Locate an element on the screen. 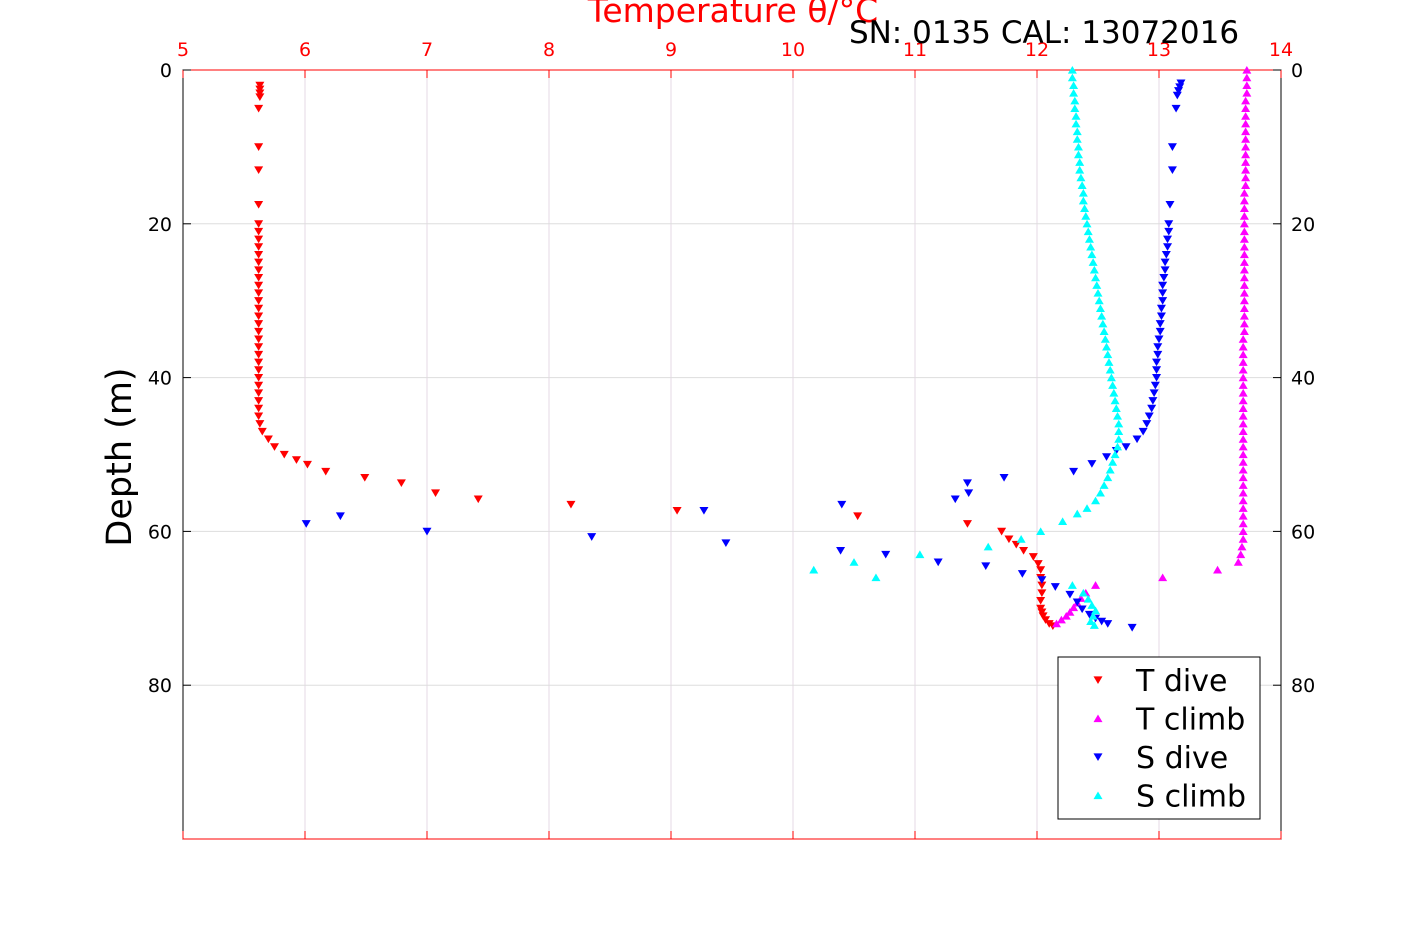 The image size is (1417, 945). sn-annotation: SN: 0135 CAL: 13072016 is located at coordinates (1044, 33).